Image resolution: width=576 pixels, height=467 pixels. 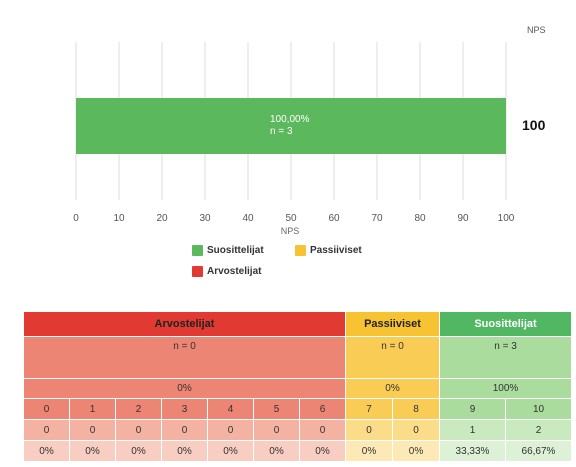 What do you see at coordinates (46, 409) in the screenshot?
I see `score-cell: 0` at bounding box center [46, 409].